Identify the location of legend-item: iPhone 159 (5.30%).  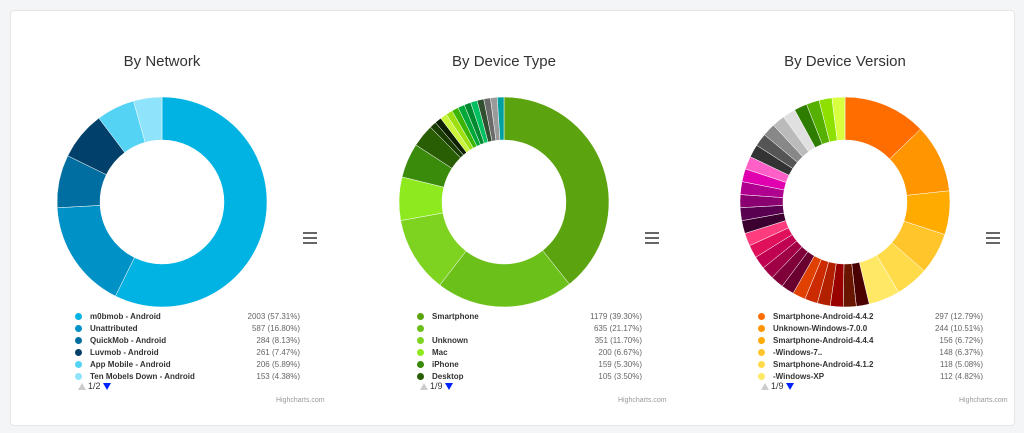
(537, 364).